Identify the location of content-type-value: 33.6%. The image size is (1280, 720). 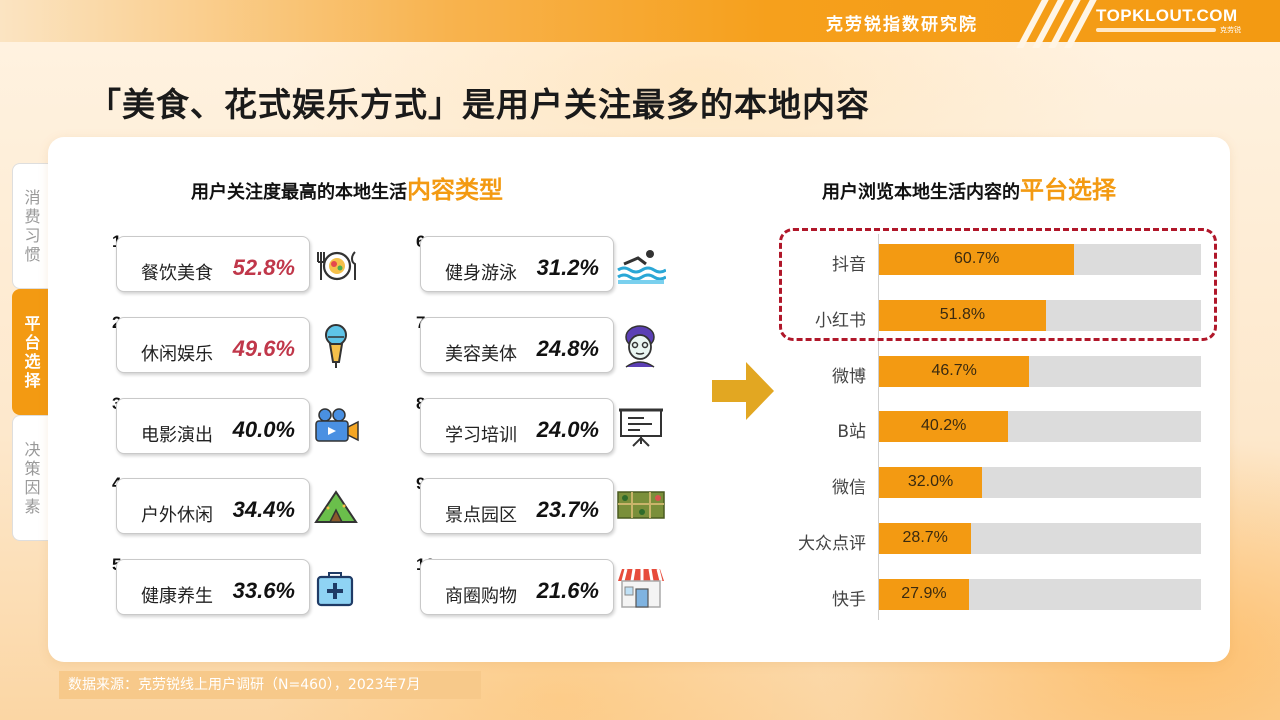
(263, 590).